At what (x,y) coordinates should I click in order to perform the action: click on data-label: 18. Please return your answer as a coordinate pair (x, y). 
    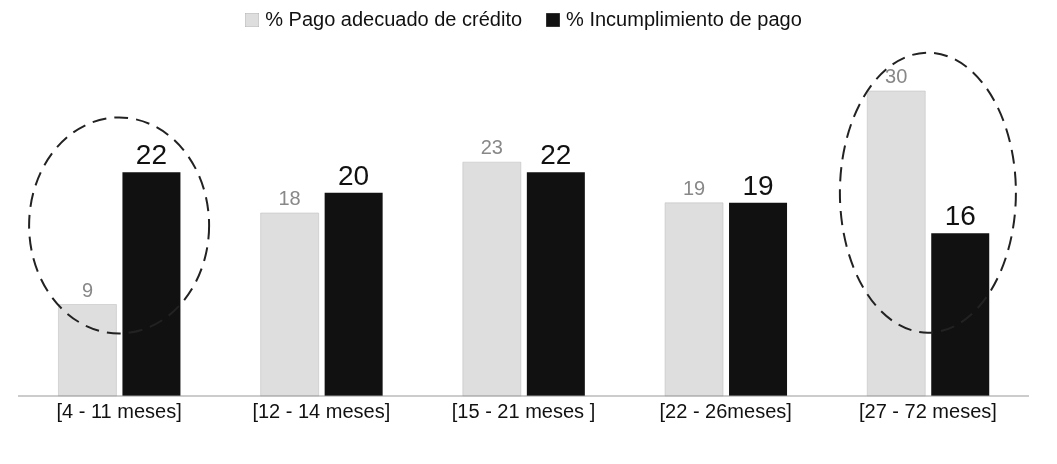
    Looking at the image, I should click on (289, 198).